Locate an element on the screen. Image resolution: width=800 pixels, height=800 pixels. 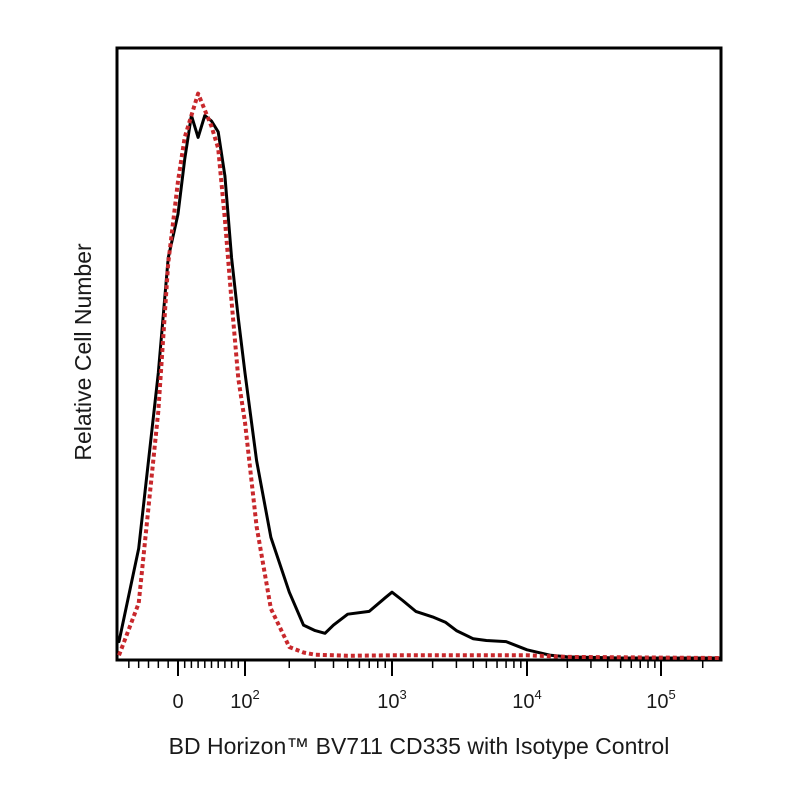
x-axis-major-ticks is located at coordinates (419, 668).